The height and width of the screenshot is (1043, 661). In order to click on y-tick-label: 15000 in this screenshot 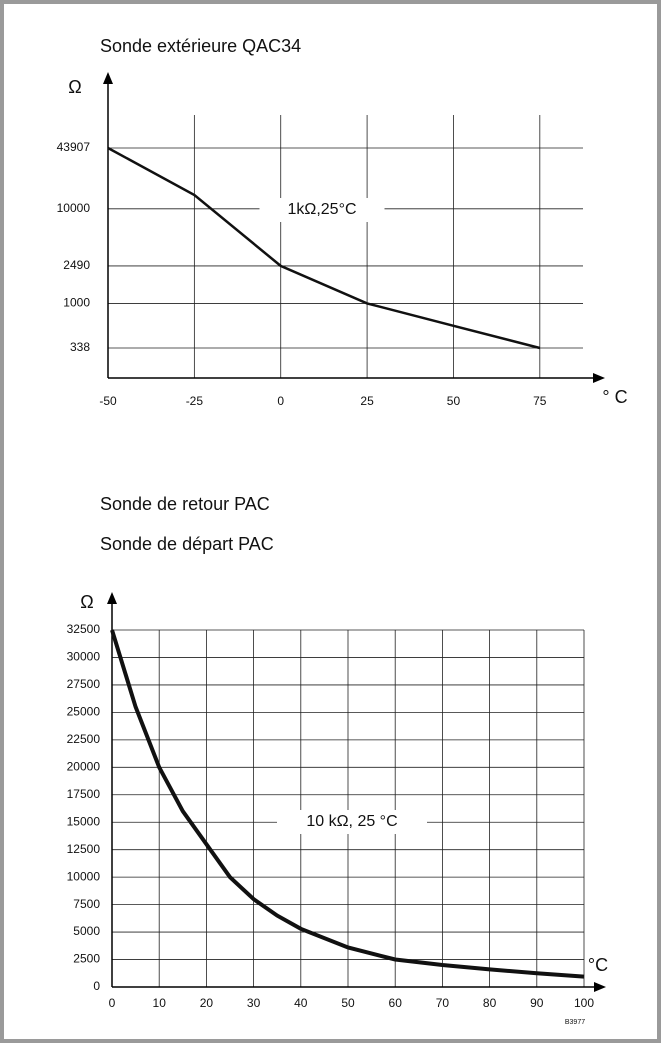, I will do `click(84, 821)`.